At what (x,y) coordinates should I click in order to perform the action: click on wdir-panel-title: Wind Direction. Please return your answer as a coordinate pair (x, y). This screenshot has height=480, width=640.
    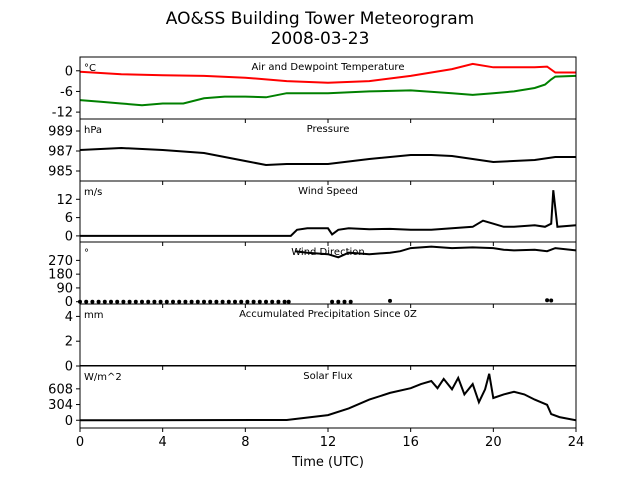
    Looking at the image, I should click on (328, 252).